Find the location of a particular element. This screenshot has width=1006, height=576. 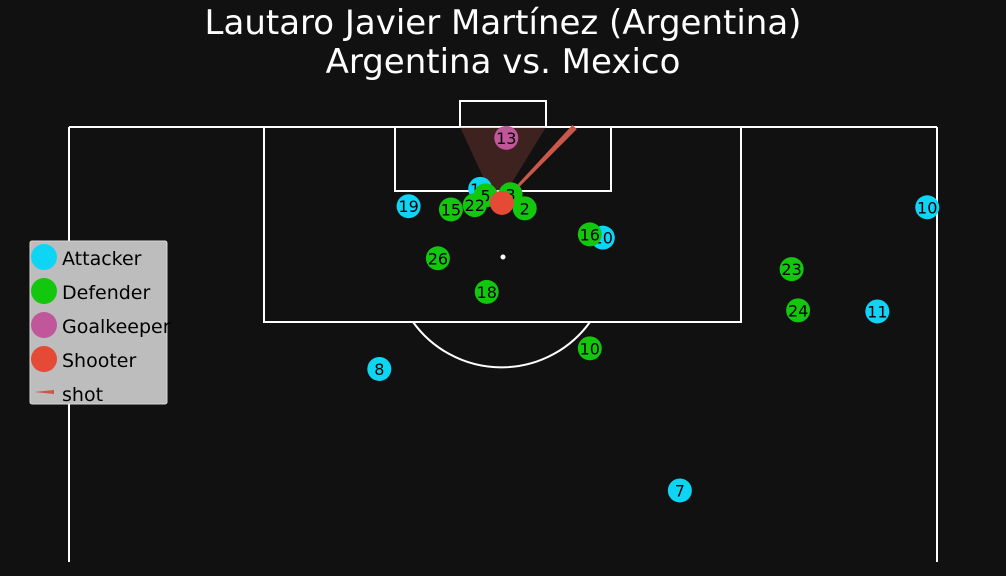

legend-shot-marker is located at coordinates (44, 392).